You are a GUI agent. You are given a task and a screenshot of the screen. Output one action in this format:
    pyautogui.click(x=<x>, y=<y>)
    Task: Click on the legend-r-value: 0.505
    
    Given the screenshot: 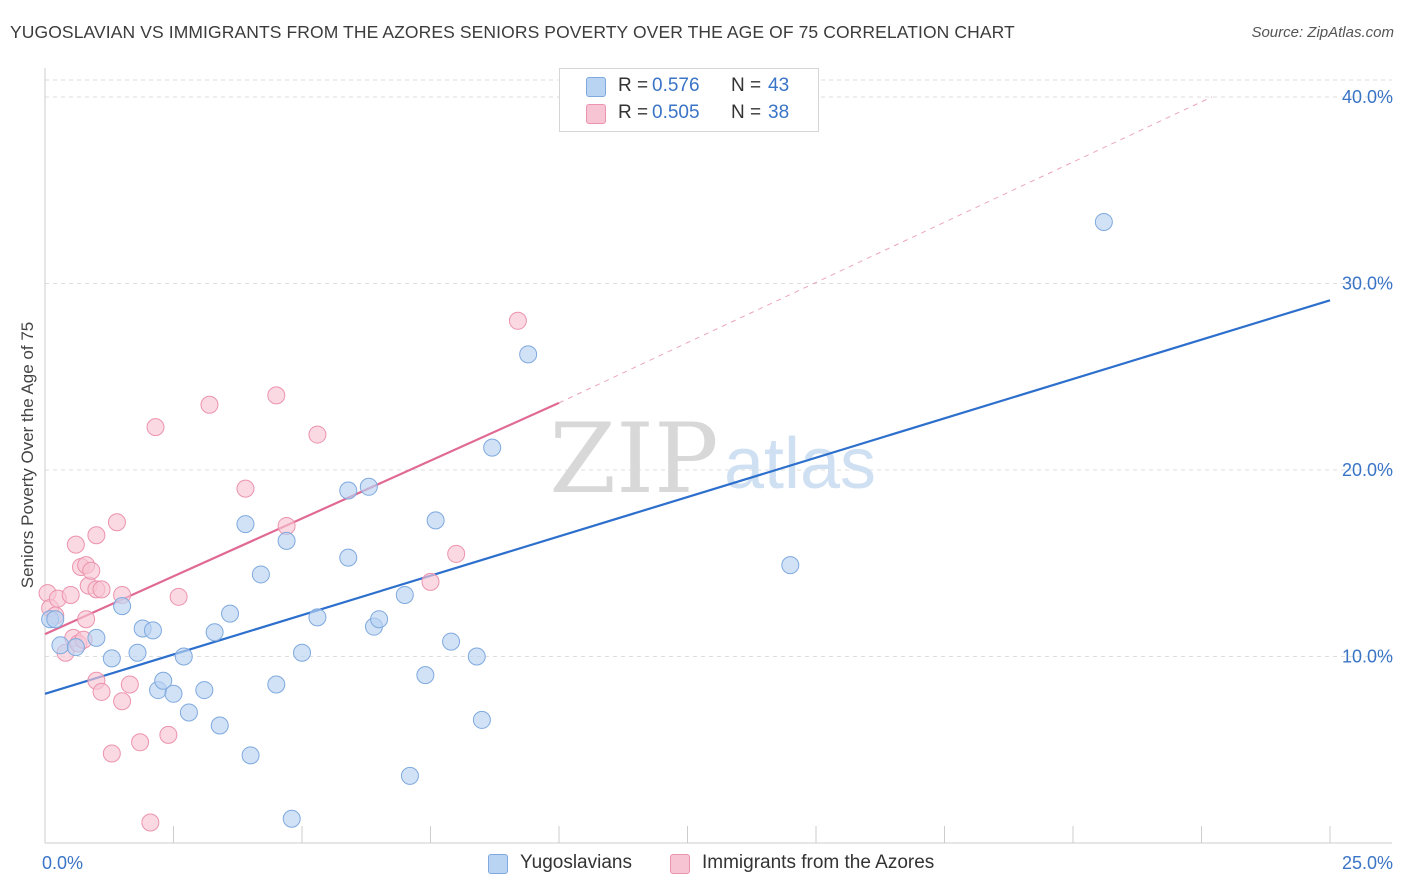 What is the action you would take?
    pyautogui.click(x=676, y=112)
    